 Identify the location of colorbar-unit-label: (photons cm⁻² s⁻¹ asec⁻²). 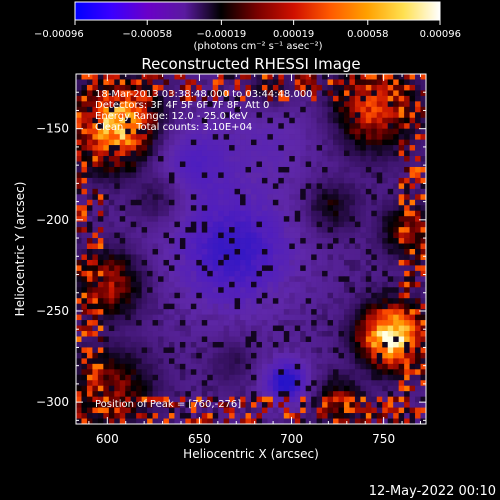
(257, 46).